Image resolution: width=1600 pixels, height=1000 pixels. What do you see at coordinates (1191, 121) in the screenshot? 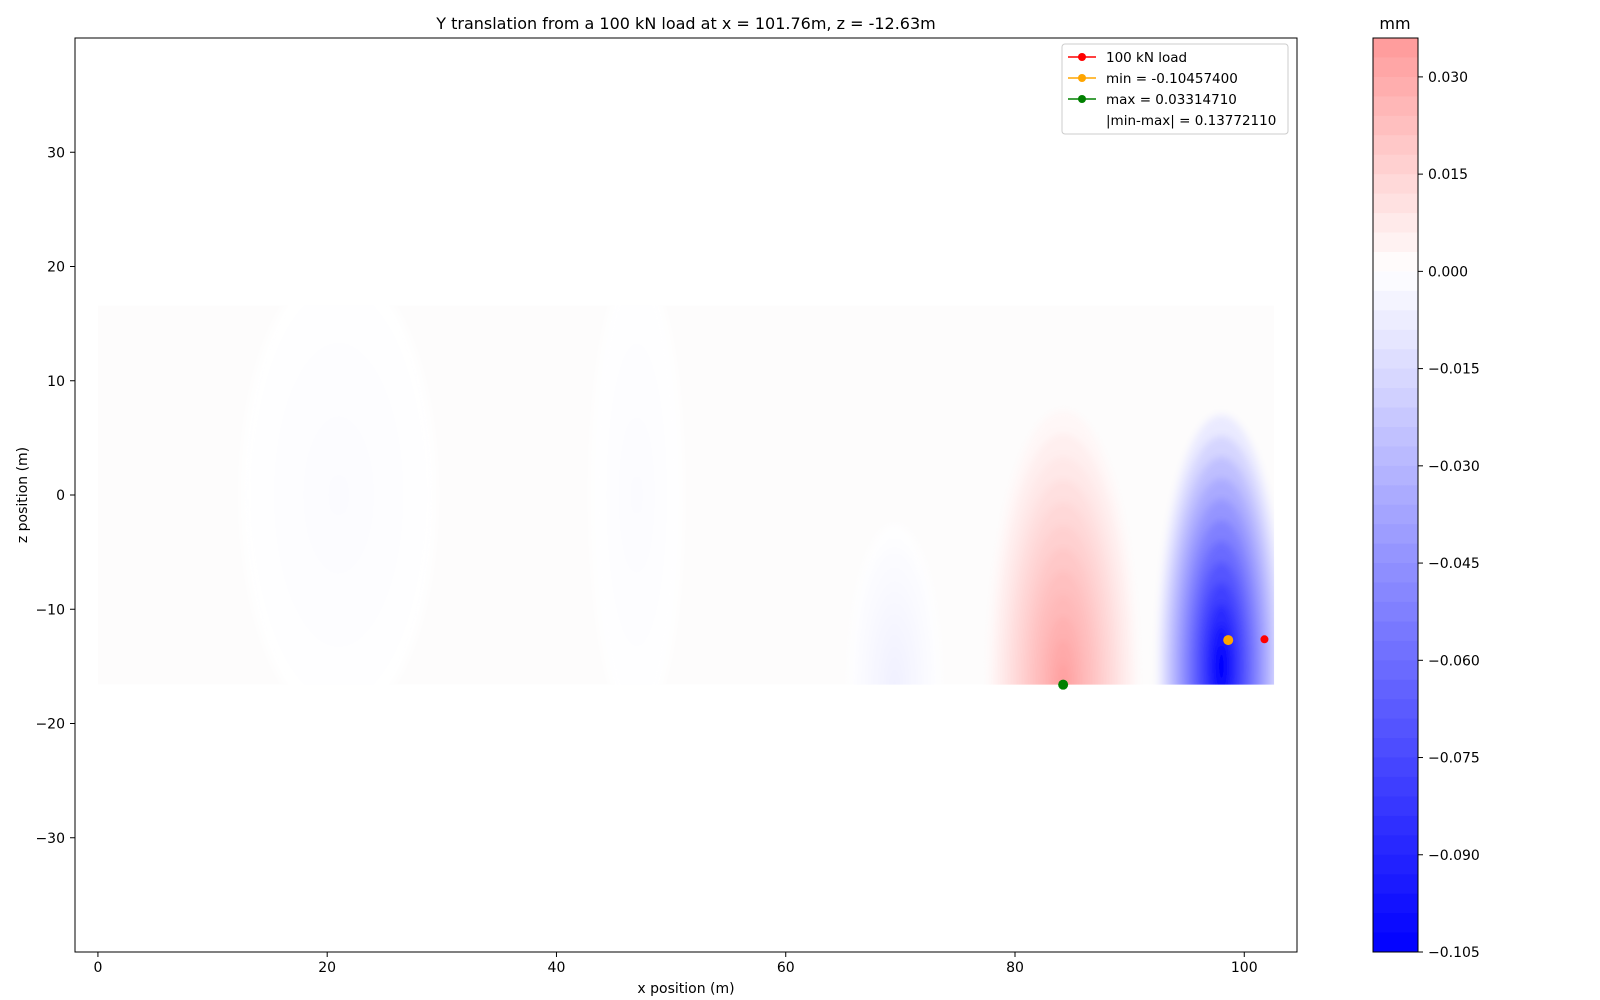
I see `legend-label: |min-max| = 0.13772110` at bounding box center [1191, 121].